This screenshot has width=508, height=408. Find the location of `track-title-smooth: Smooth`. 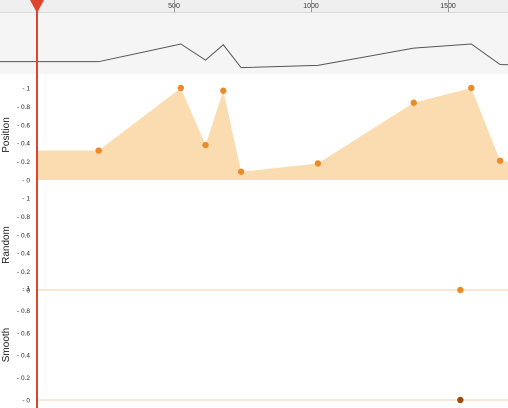

track-title-smooth: Smooth is located at coordinates (6, 345).